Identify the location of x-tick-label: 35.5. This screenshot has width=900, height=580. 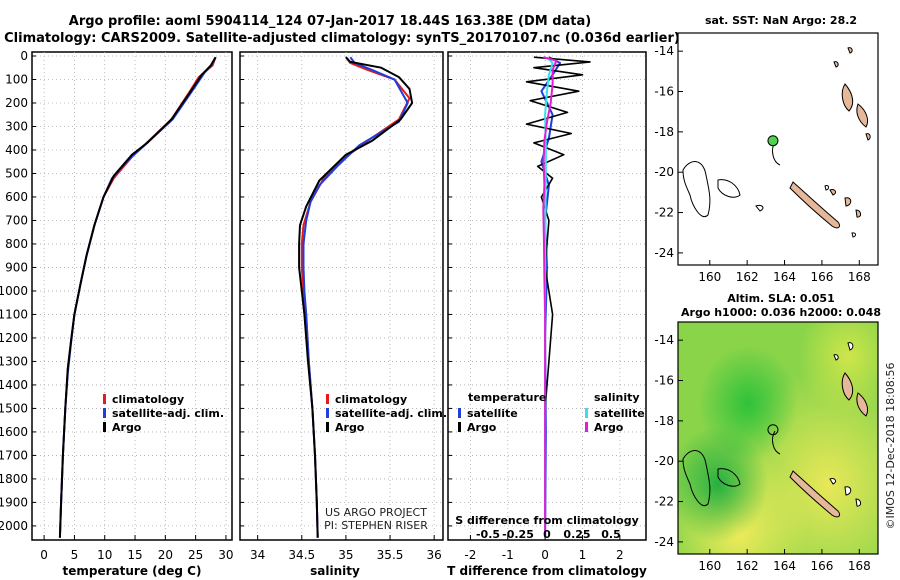
(390, 555).